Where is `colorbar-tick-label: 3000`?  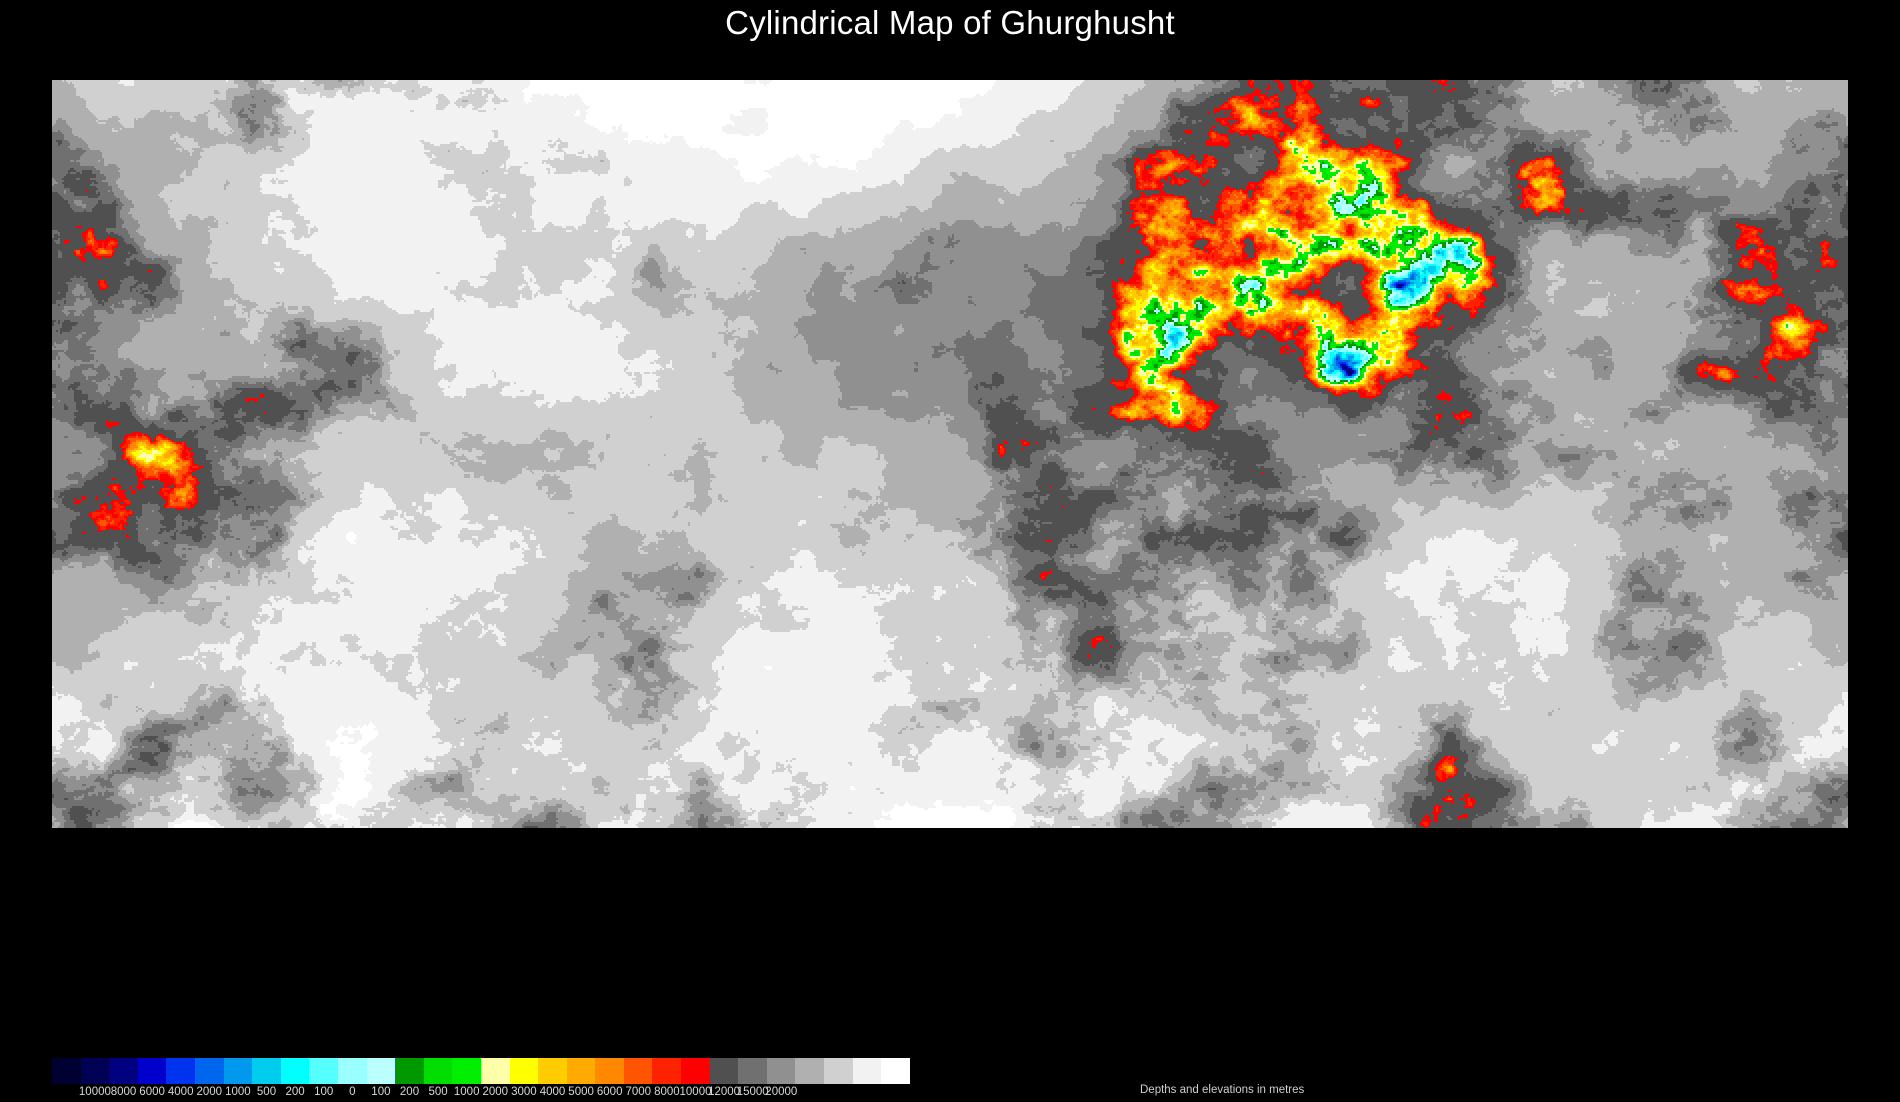 colorbar-tick-label: 3000 is located at coordinates (524, 1092).